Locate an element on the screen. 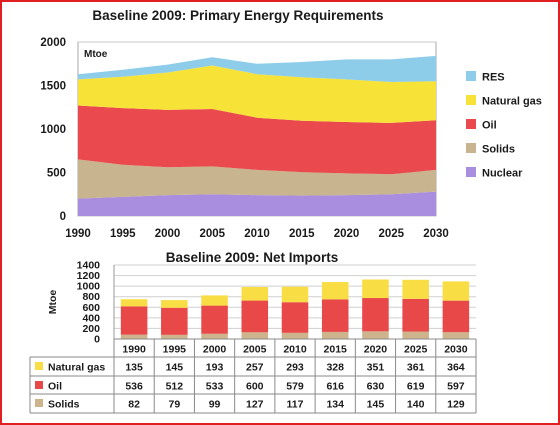 The height and width of the screenshot is (425, 560). area-legend-label: Natural gas is located at coordinates (512, 102).